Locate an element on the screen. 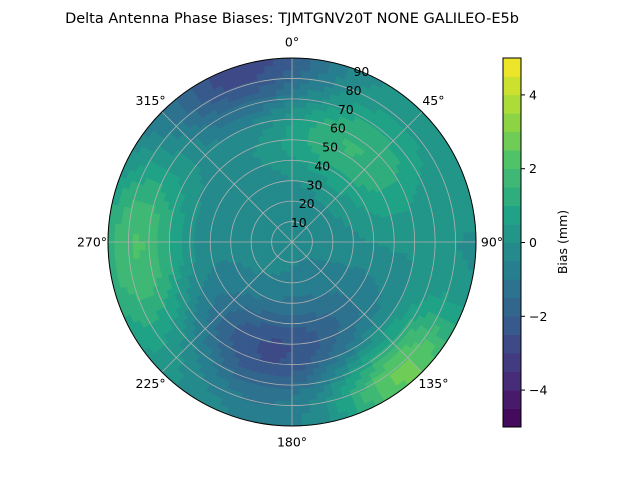  theta-tick-label: 135° is located at coordinates (433, 383).